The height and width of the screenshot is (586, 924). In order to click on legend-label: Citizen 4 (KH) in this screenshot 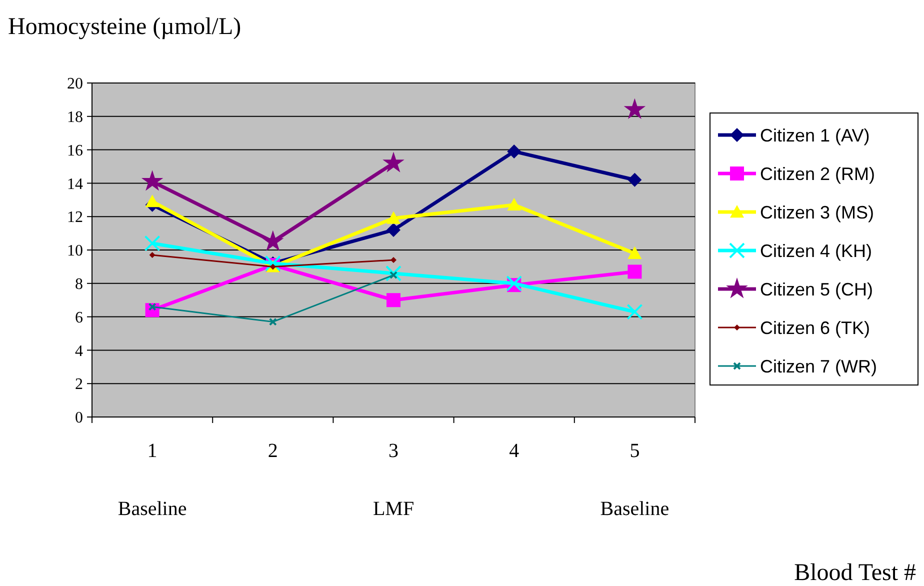, I will do `click(816, 250)`.